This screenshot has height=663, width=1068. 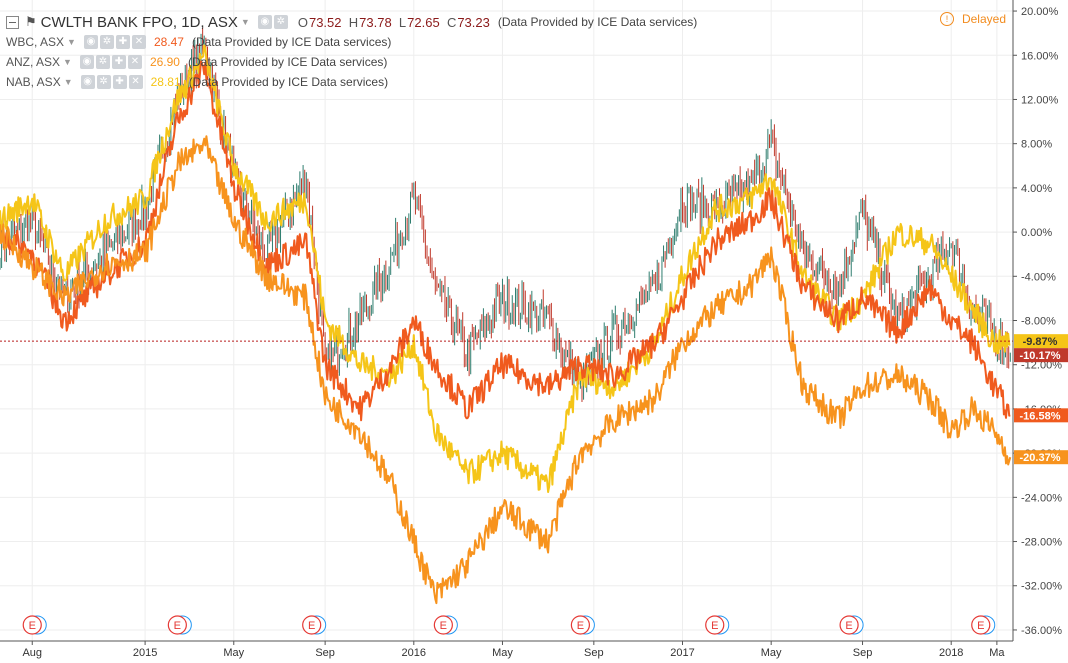 I want to click on y-tick-label: -36.00%, so click(x=1041, y=631).